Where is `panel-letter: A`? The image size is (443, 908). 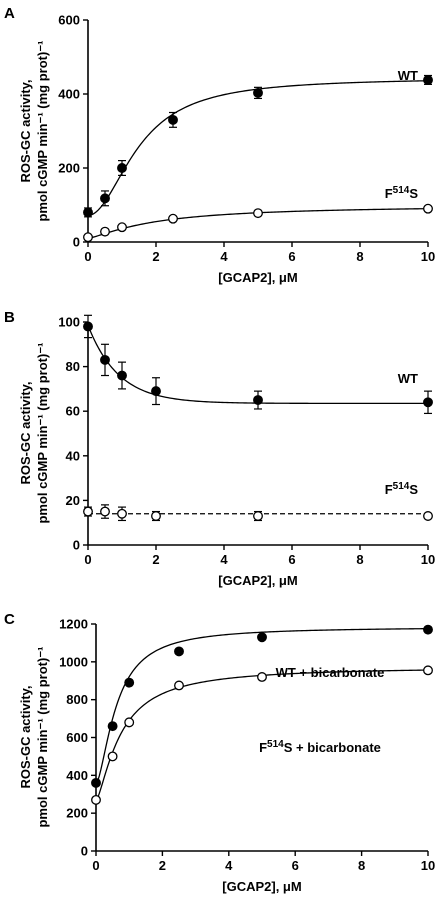
panel-letter: A is located at coordinates (9, 13).